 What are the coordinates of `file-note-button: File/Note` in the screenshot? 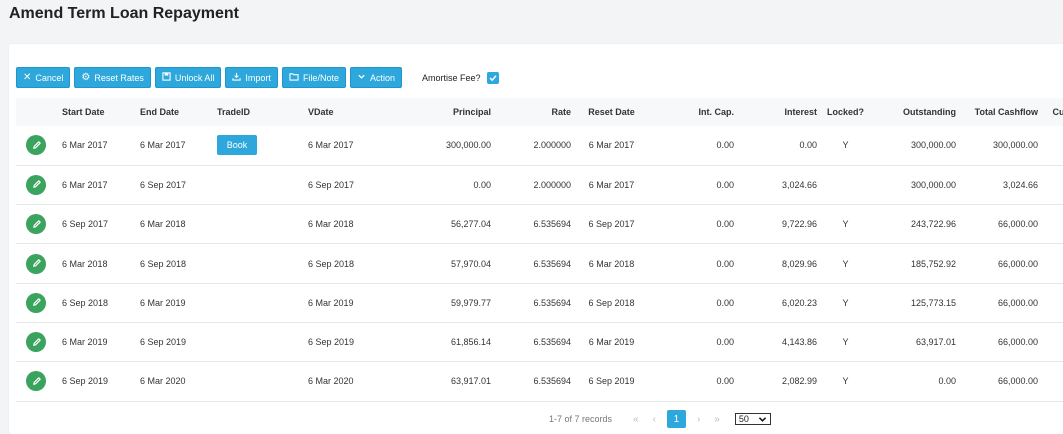 It's located at (313, 77).